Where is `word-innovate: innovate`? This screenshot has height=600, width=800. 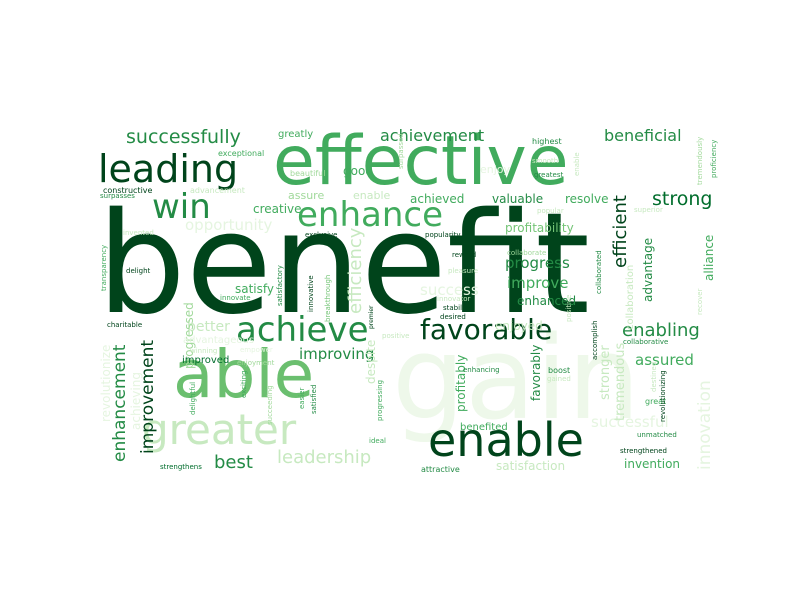
word-innovate: innovate is located at coordinates (235, 298).